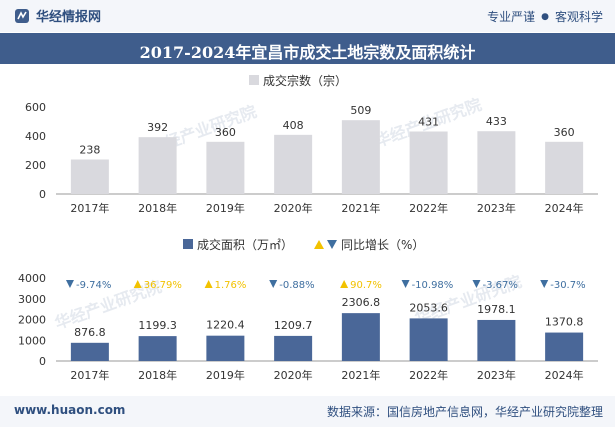  I want to click on brand-logo-icon, so click(22, 15).